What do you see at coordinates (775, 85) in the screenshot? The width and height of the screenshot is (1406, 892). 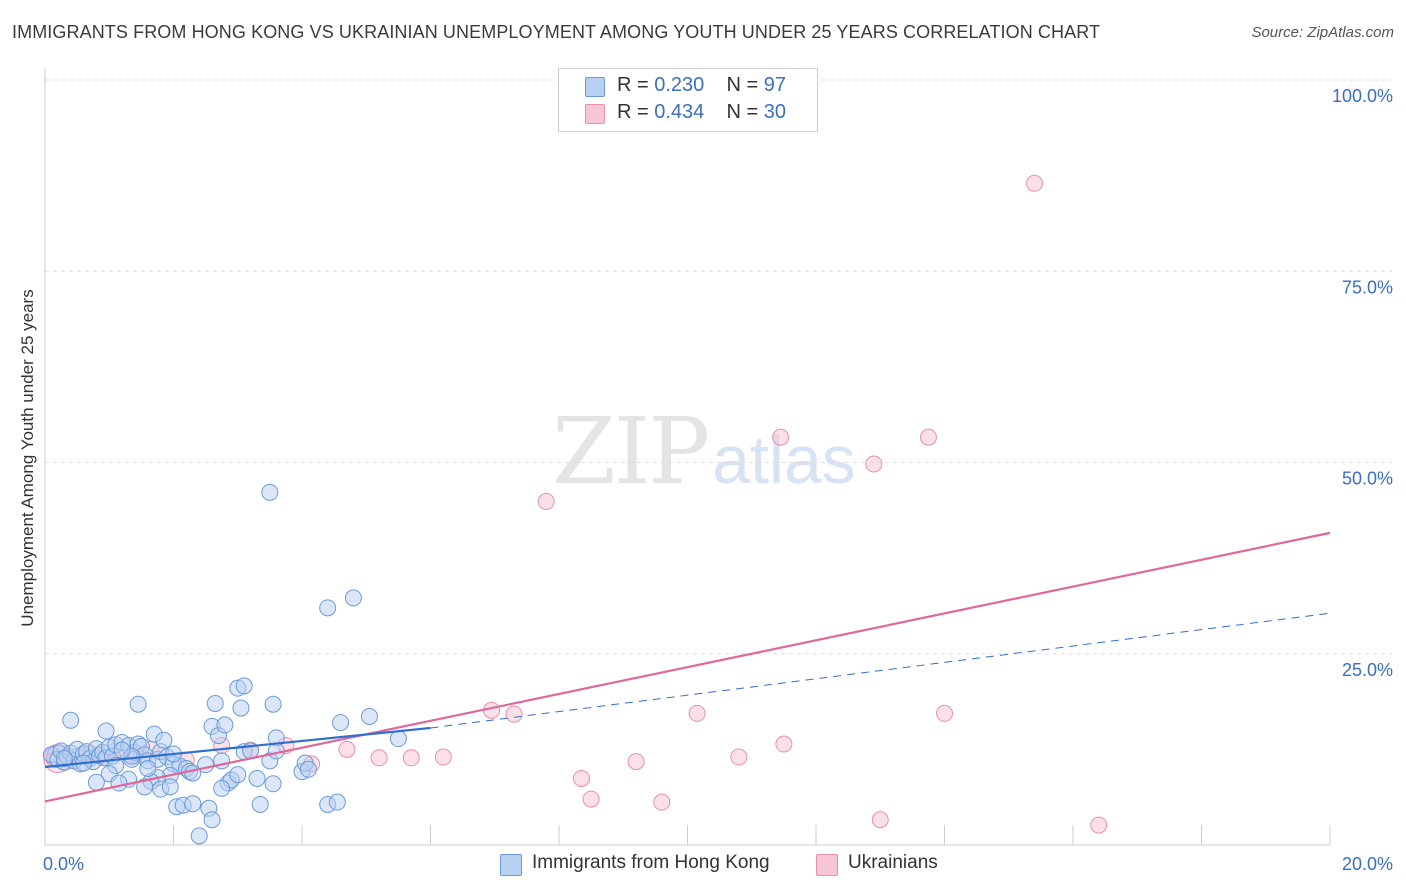 I see `legend-n-value: 97` at bounding box center [775, 85].